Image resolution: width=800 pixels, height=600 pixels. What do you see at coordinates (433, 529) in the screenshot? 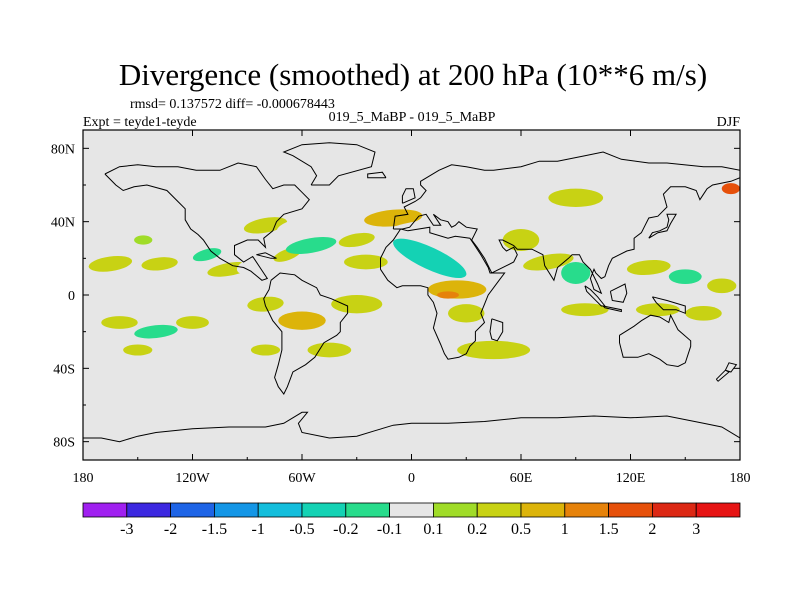
I see `colorbar-label-7: 0.1` at bounding box center [433, 529].